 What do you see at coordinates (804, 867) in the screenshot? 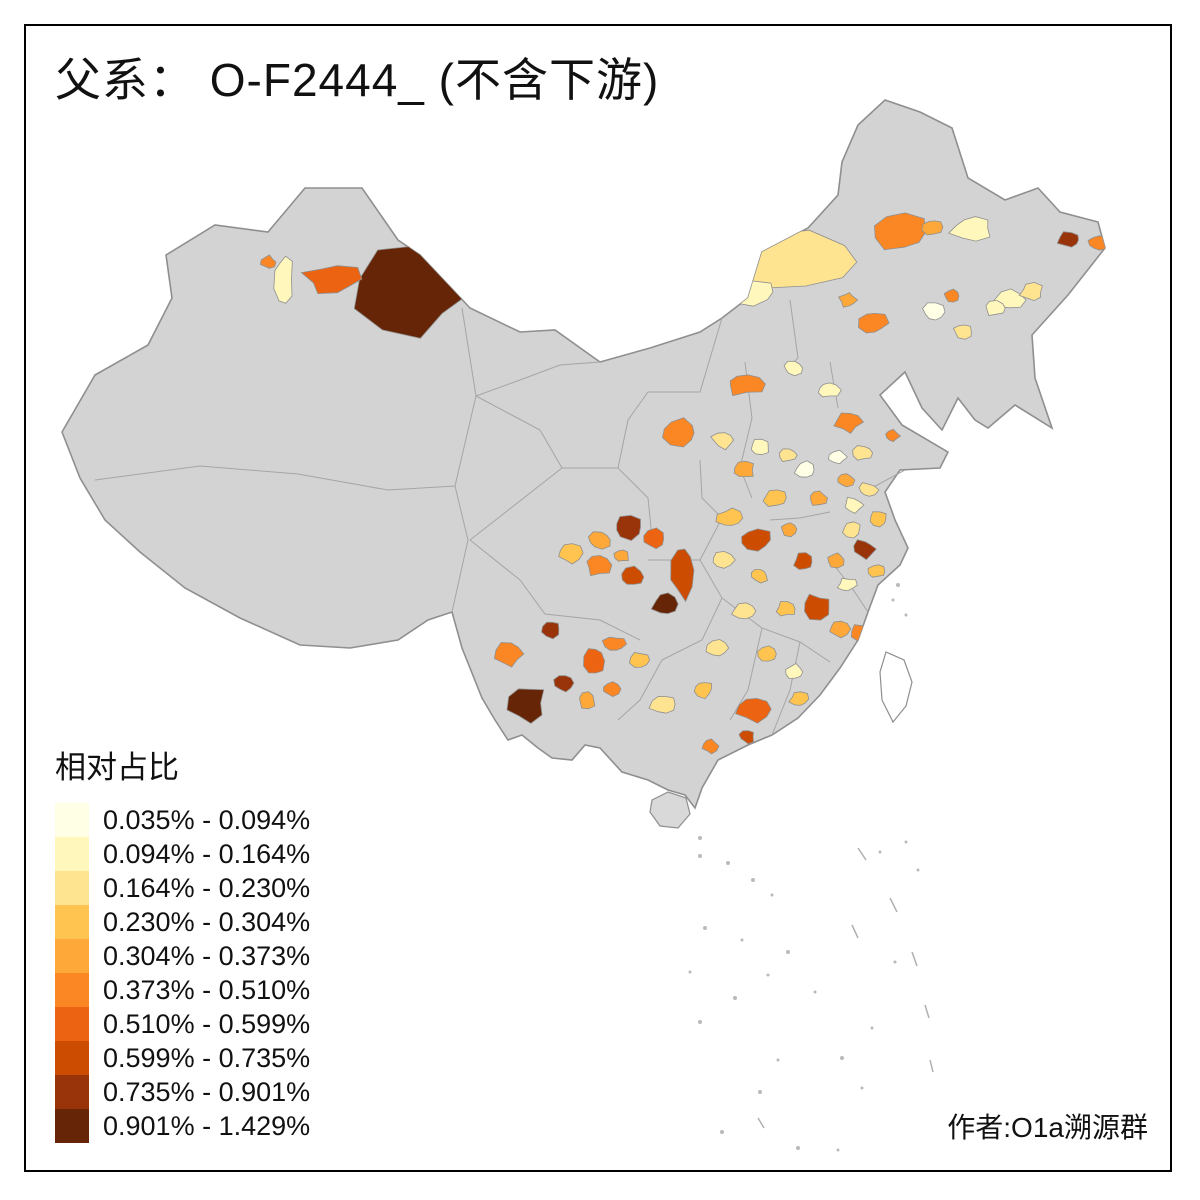
I see `south-china-sea-islands` at bounding box center [804, 867].